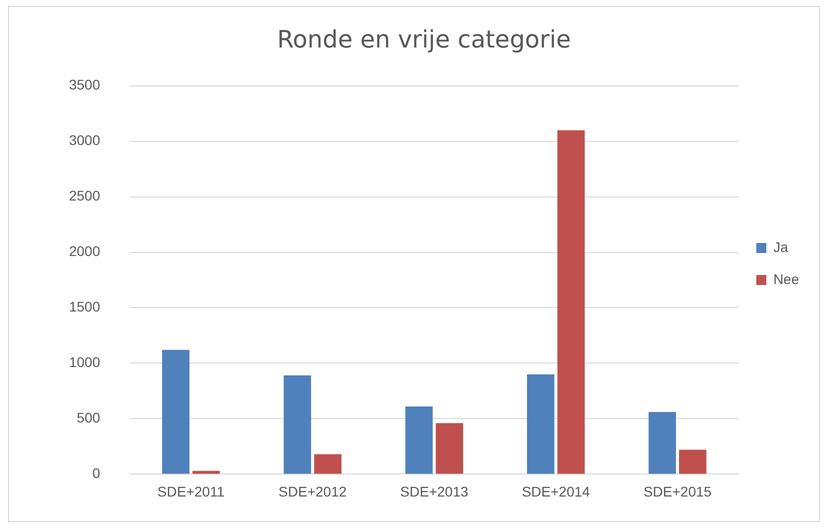 Image resolution: width=830 pixels, height=530 pixels. I want to click on legend-label: Ja, so click(780, 246).